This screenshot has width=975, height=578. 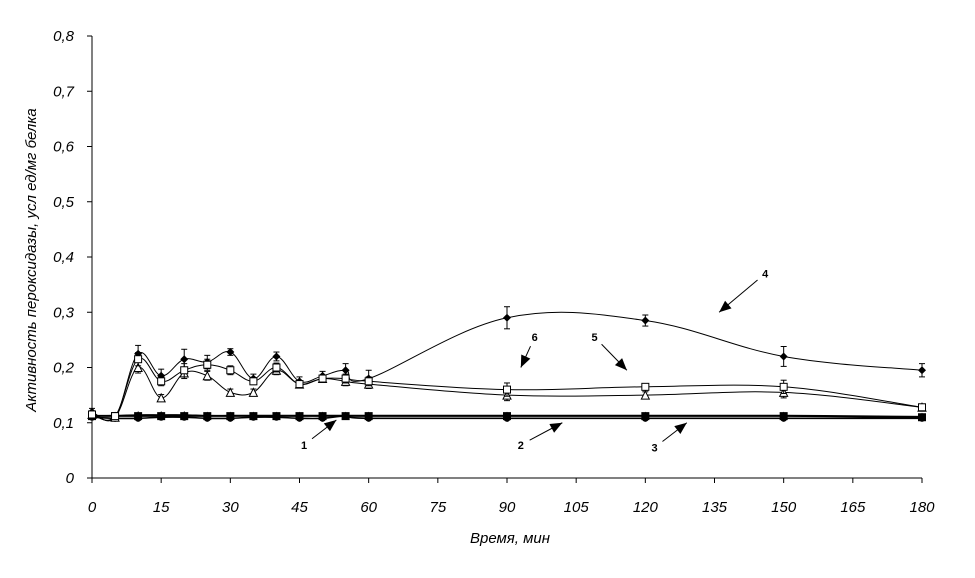 What do you see at coordinates (669, 438) in the screenshot?
I see `annotation-3: 3` at bounding box center [669, 438].